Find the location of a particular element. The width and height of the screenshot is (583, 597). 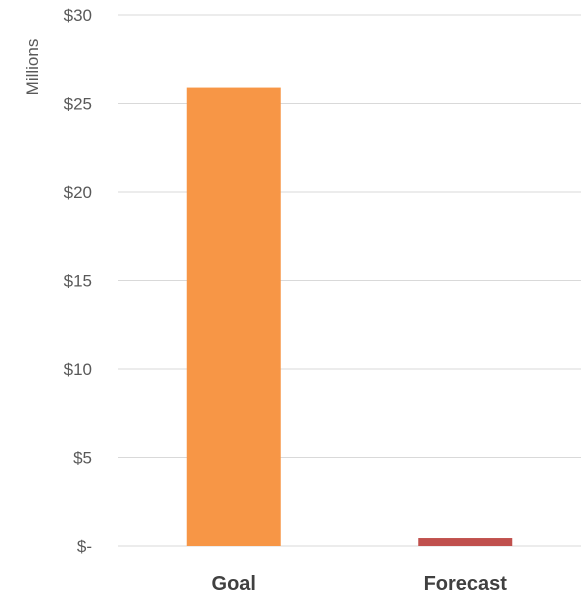

x-axis-category-labels: Goal Forecast is located at coordinates (360, 584).